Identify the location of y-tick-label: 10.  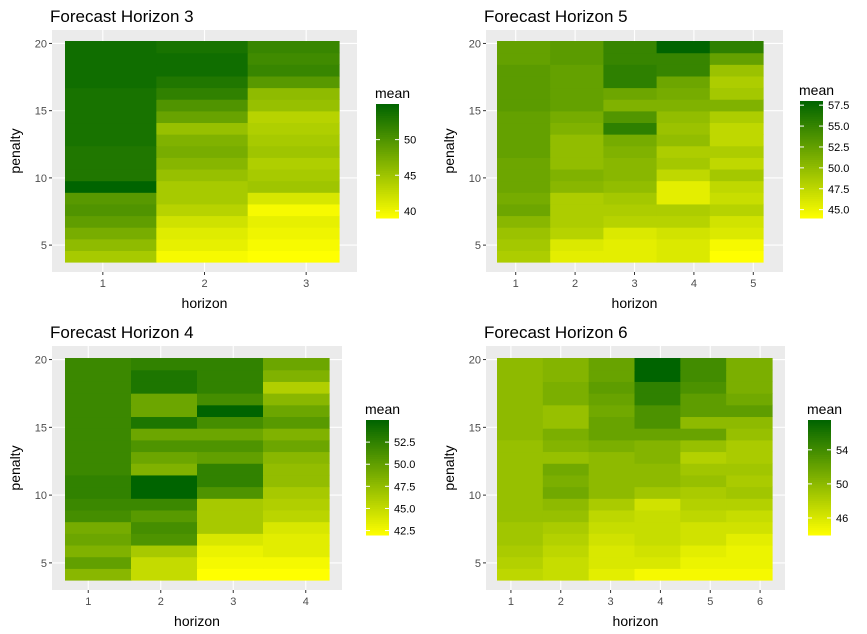
(41, 496).